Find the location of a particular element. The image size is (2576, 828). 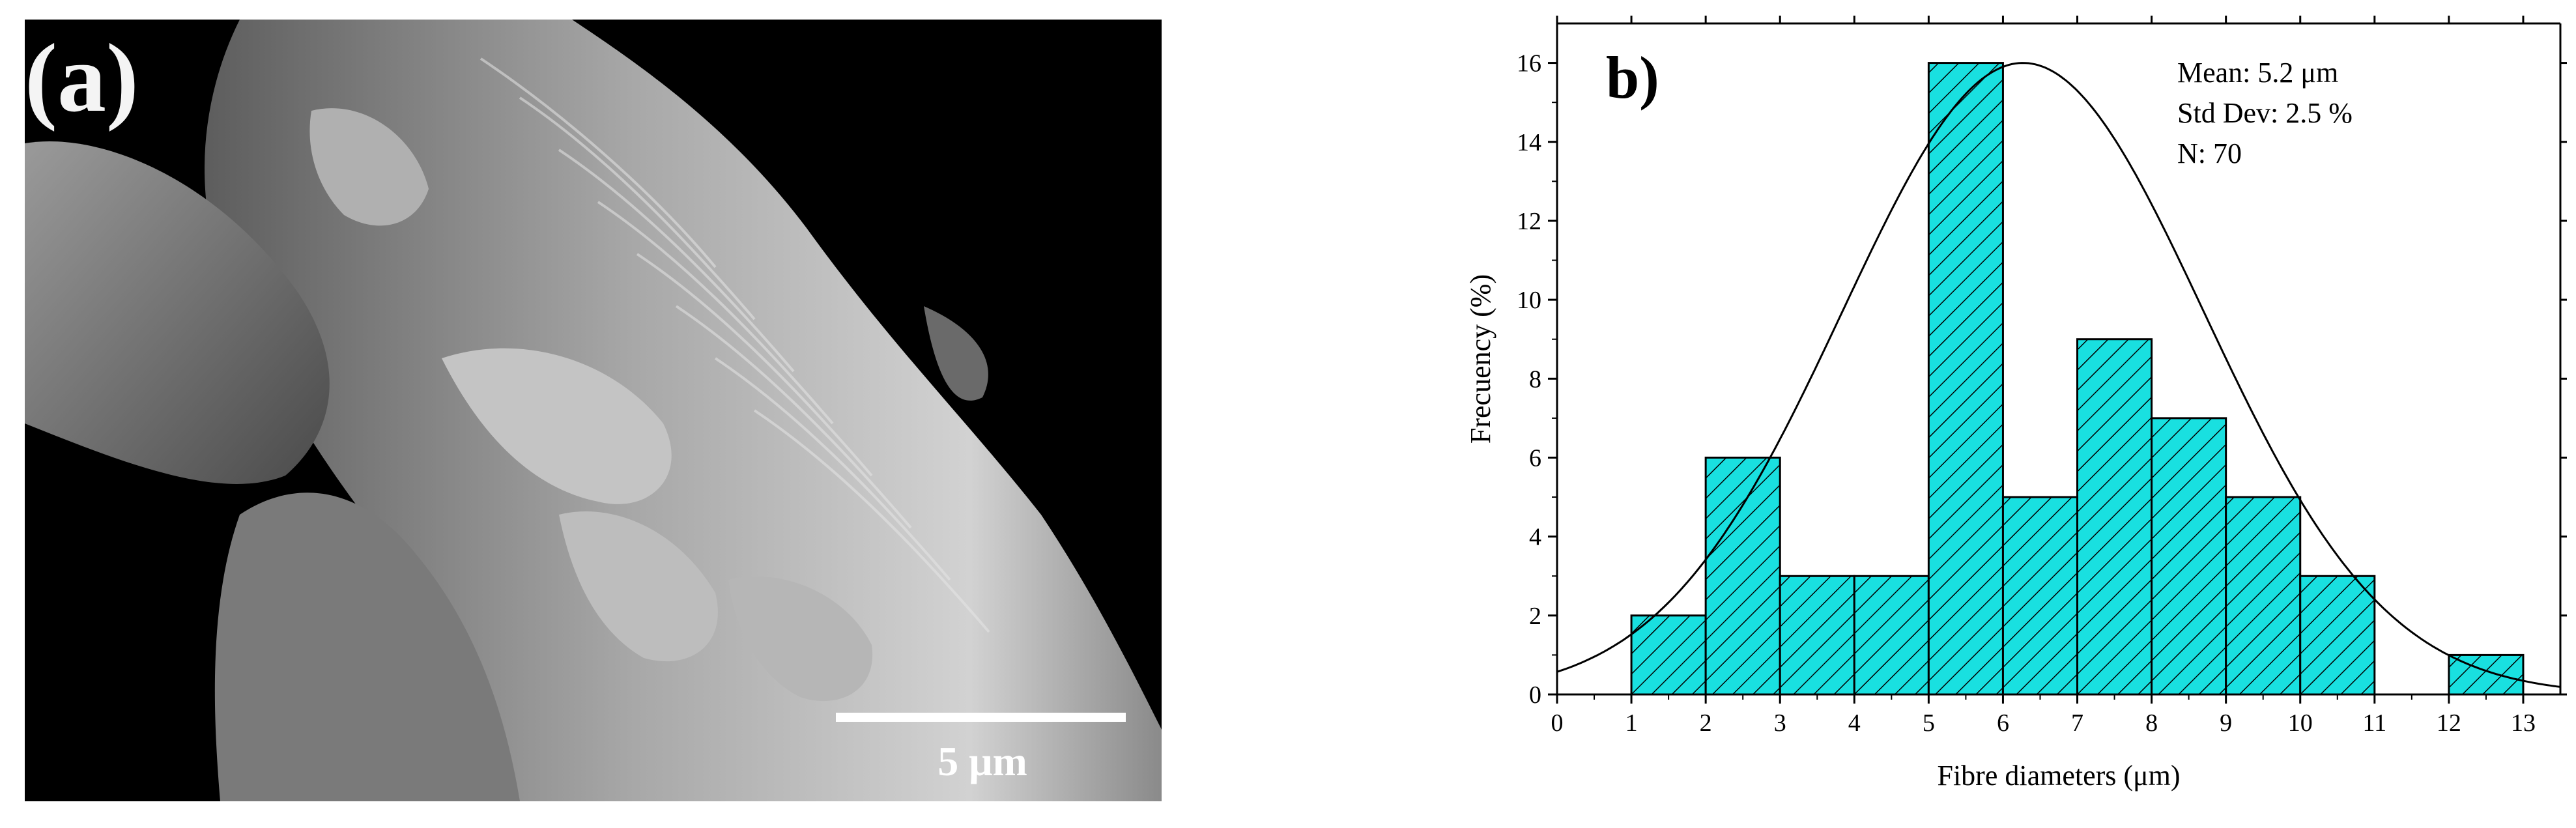

x-tick-label: 13 is located at coordinates (2523, 723).